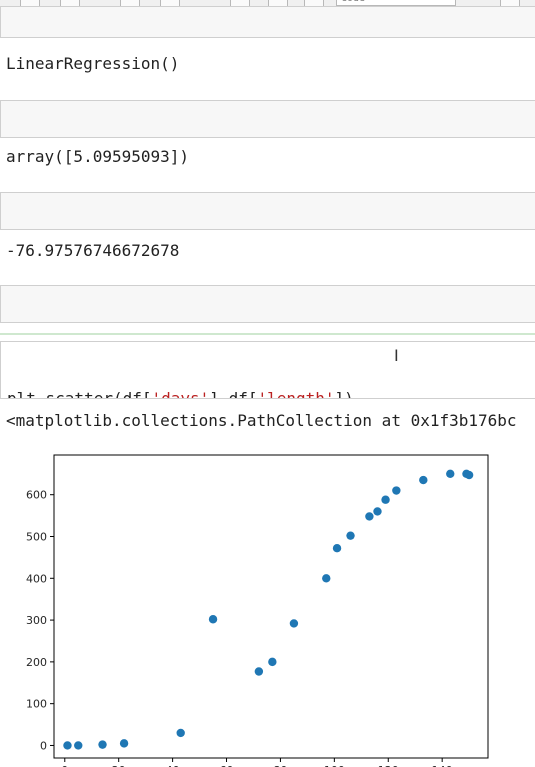 This screenshot has width=535, height=767. I want to click on text-cursor-icon: I, so click(396, 355).